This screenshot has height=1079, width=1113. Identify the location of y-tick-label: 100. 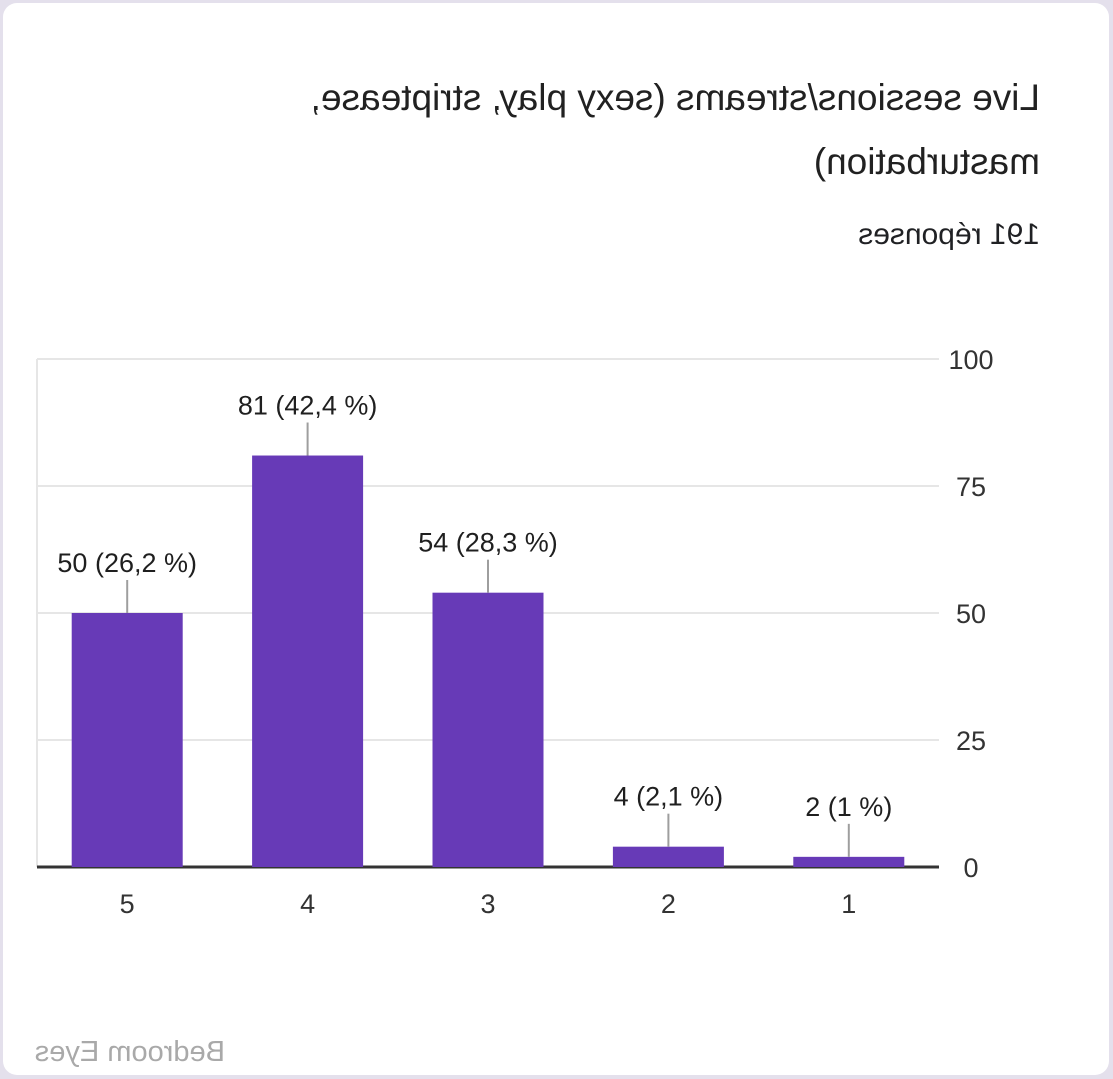
(970, 360).